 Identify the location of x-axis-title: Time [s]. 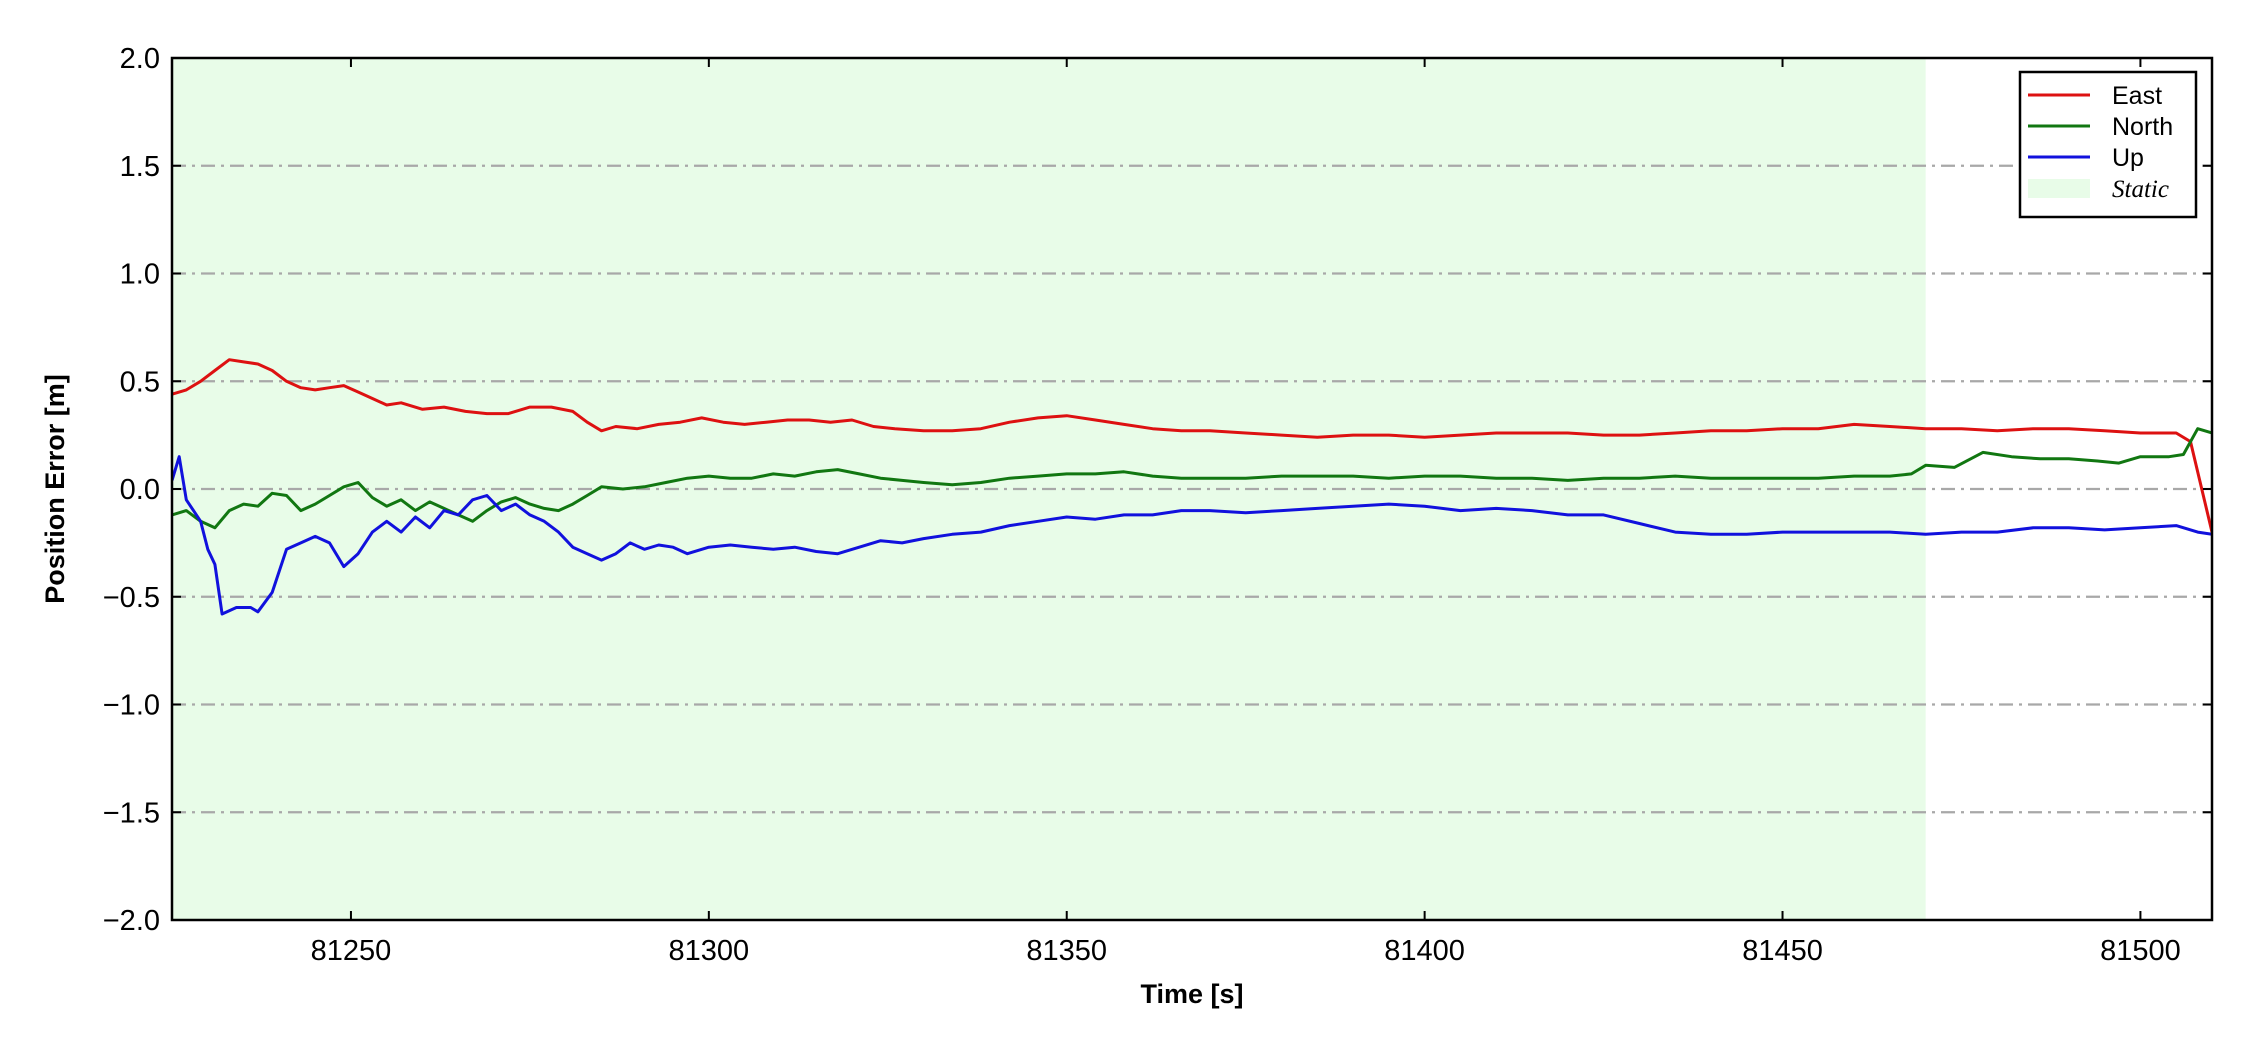
(1191, 994).